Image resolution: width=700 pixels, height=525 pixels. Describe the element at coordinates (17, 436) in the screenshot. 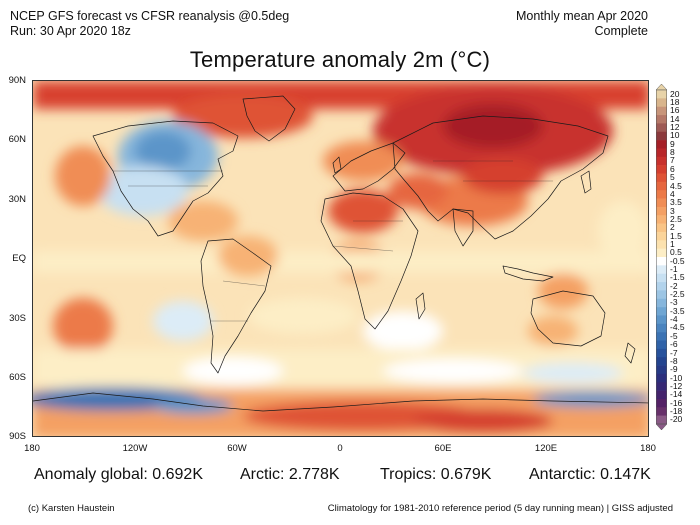

I see `lat-label-90s: 90S` at that location.